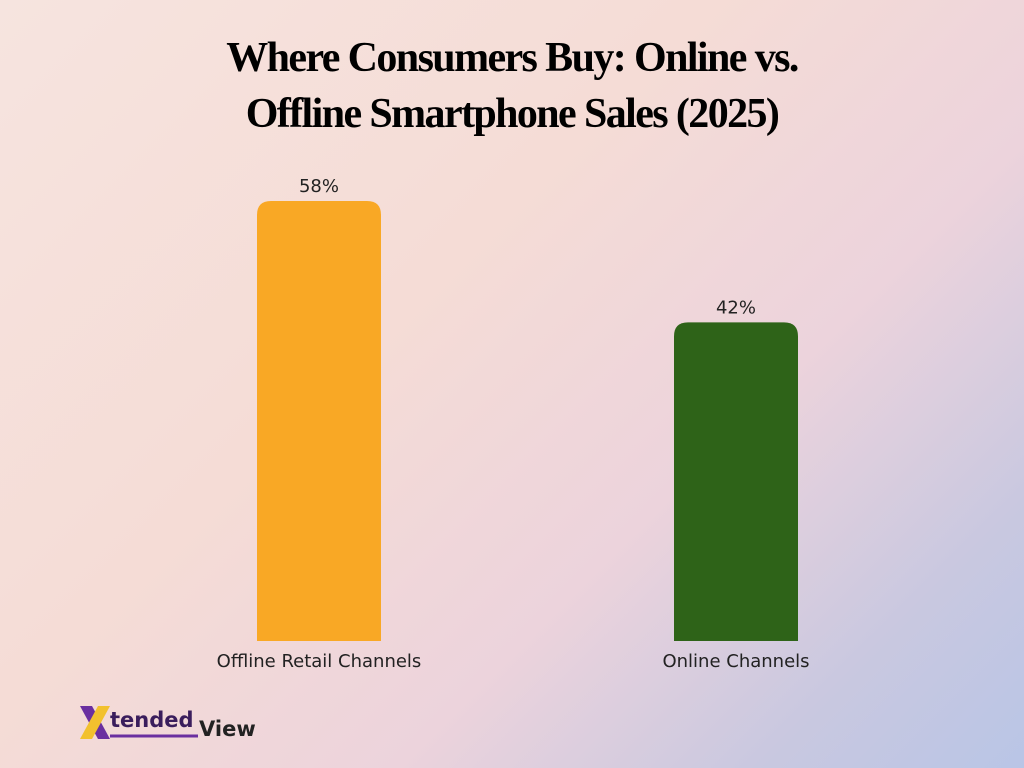  What do you see at coordinates (152, 720) in the screenshot?
I see `logo-text: tended` at bounding box center [152, 720].